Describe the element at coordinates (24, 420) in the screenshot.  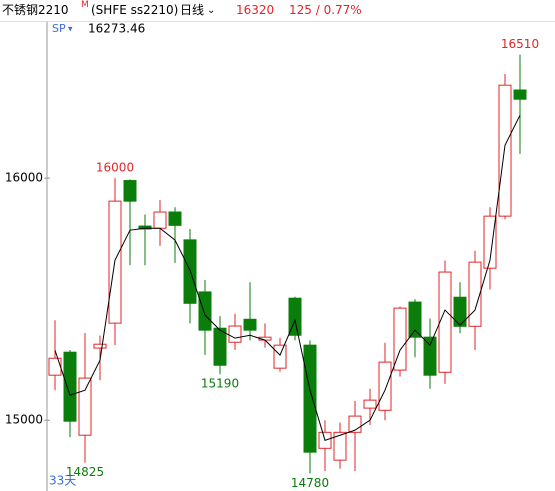
I see `y-tick-label: 15000` at that location.